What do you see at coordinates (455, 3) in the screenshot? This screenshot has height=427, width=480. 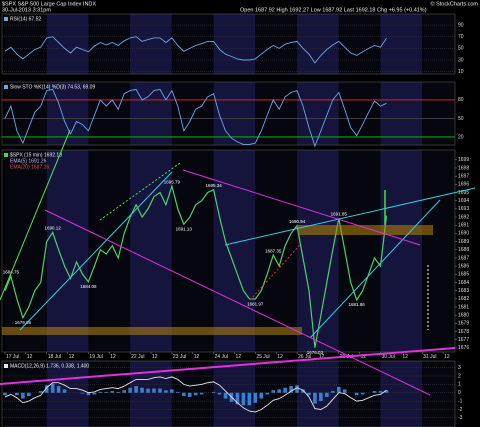 I see `header-credit: © StockCharts.com` at bounding box center [455, 3].